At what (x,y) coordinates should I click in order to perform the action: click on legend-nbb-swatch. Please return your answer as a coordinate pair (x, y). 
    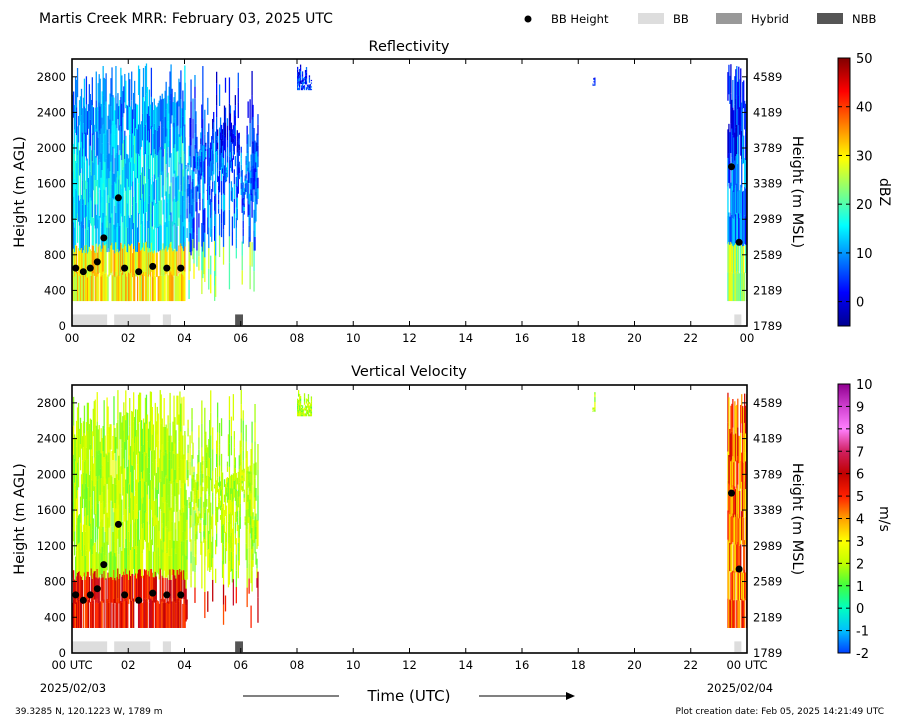
    Looking at the image, I should click on (830, 18).